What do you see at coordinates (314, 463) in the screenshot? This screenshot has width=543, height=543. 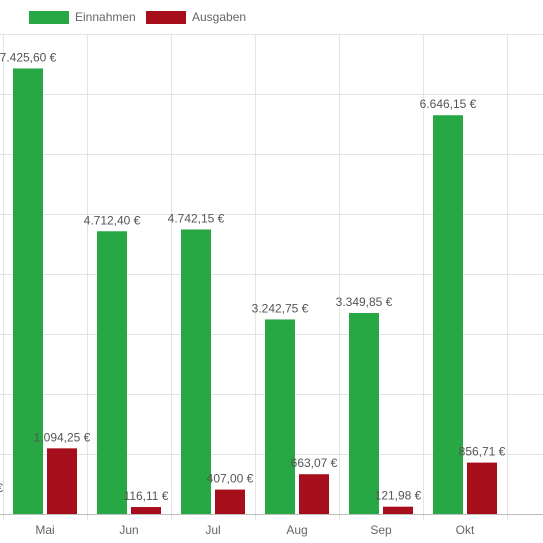 I see `data-label-ausgaben-aug: 663,07 €` at bounding box center [314, 463].